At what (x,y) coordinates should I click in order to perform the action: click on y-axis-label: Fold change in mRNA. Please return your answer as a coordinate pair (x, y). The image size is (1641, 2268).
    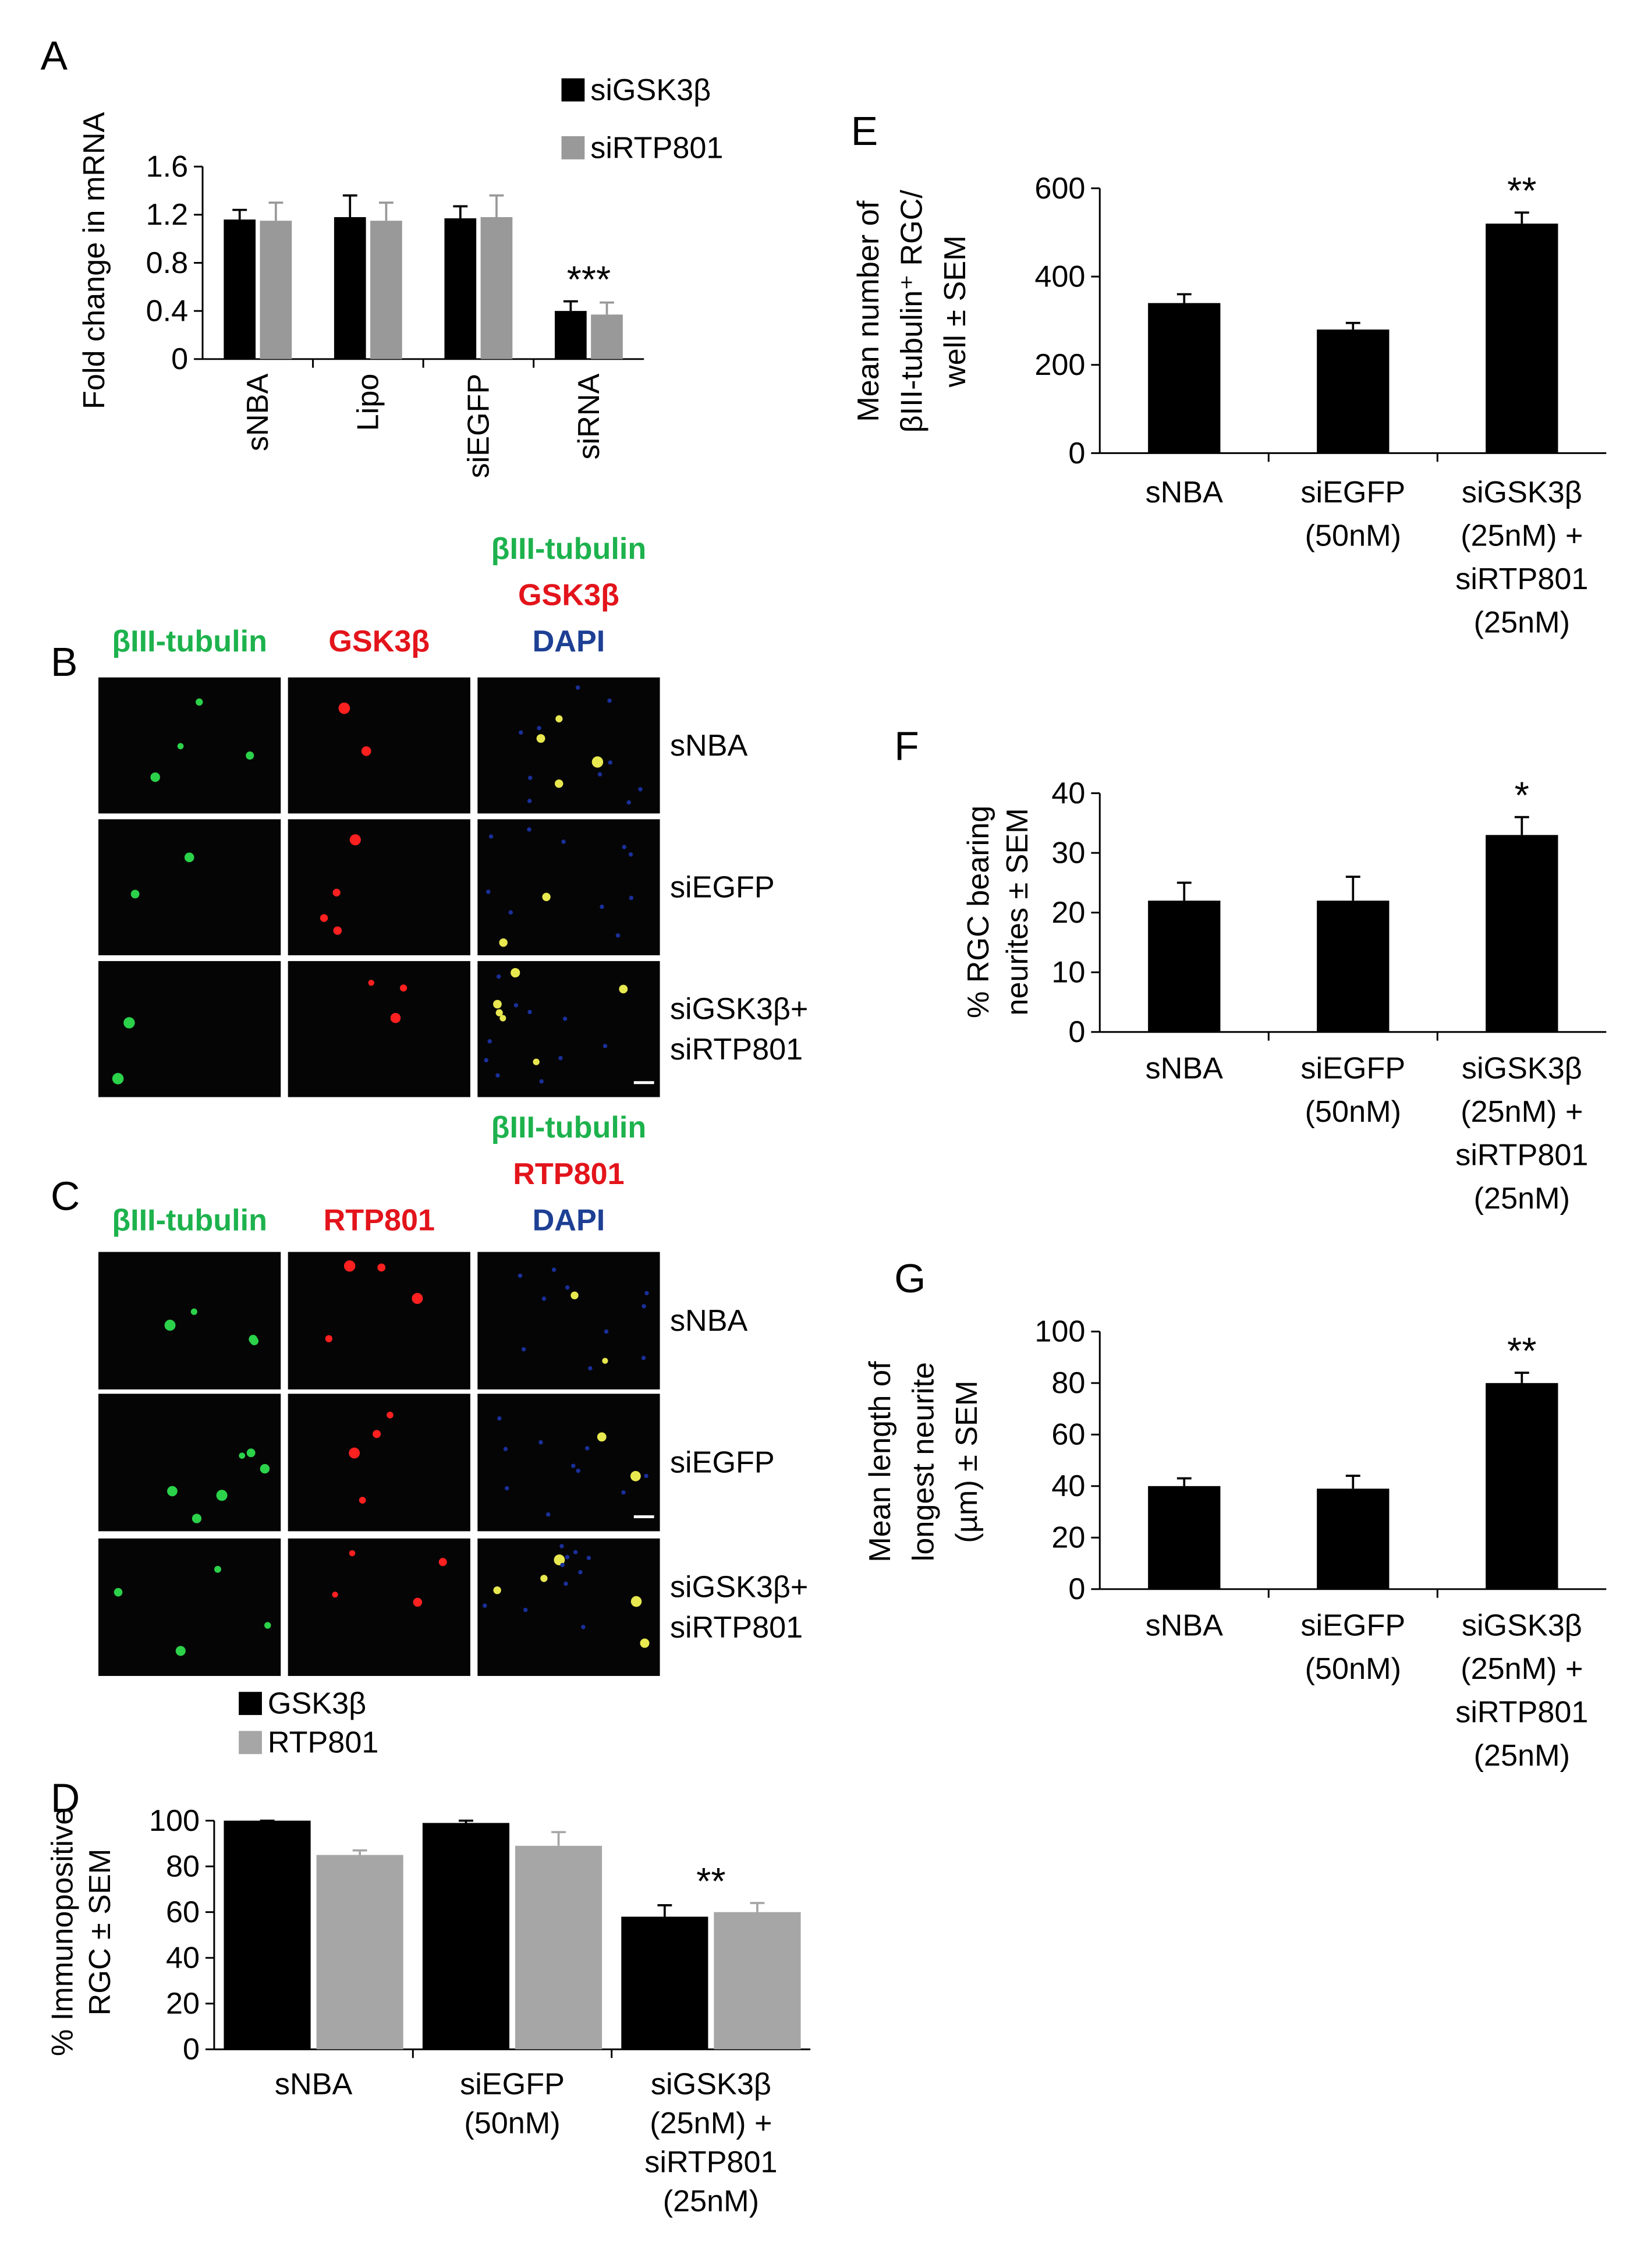
    Looking at the image, I should click on (94, 260).